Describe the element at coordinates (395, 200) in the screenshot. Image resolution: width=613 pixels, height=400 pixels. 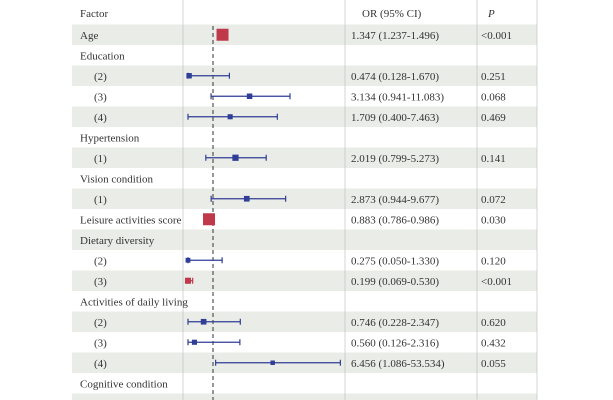
I see `or-ci-value: 2.873 (0.944-9.677)` at that location.